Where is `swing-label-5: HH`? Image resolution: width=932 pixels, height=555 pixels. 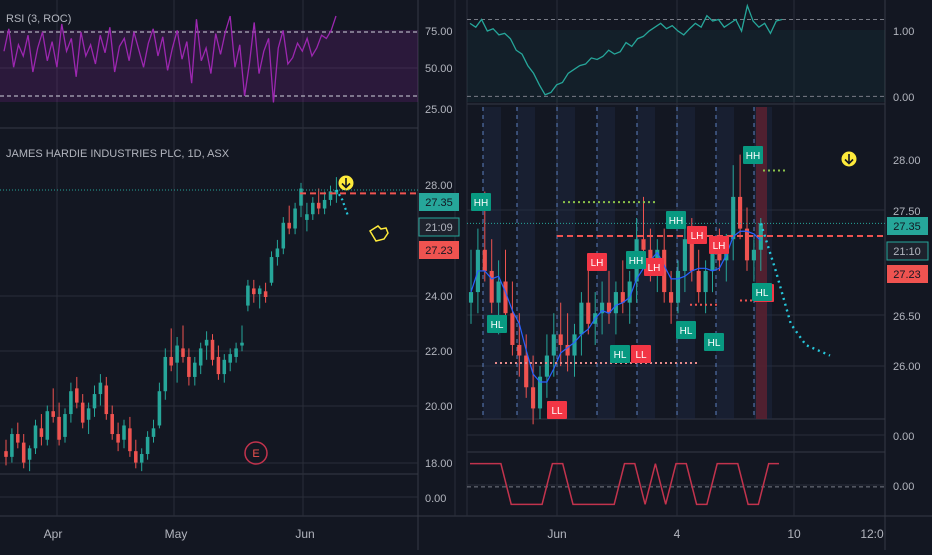 swing-label-5: HH is located at coordinates (676, 221).